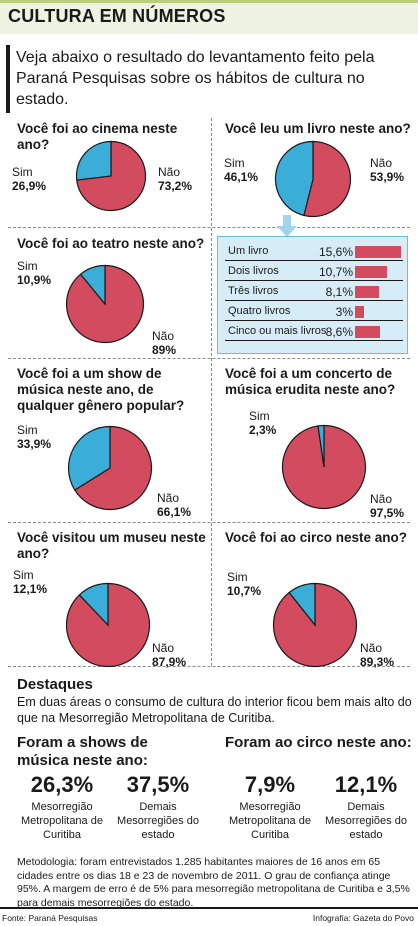  Describe the element at coordinates (387, 177) in the screenshot. I see `livro-nao-value: 53,9%` at that location.